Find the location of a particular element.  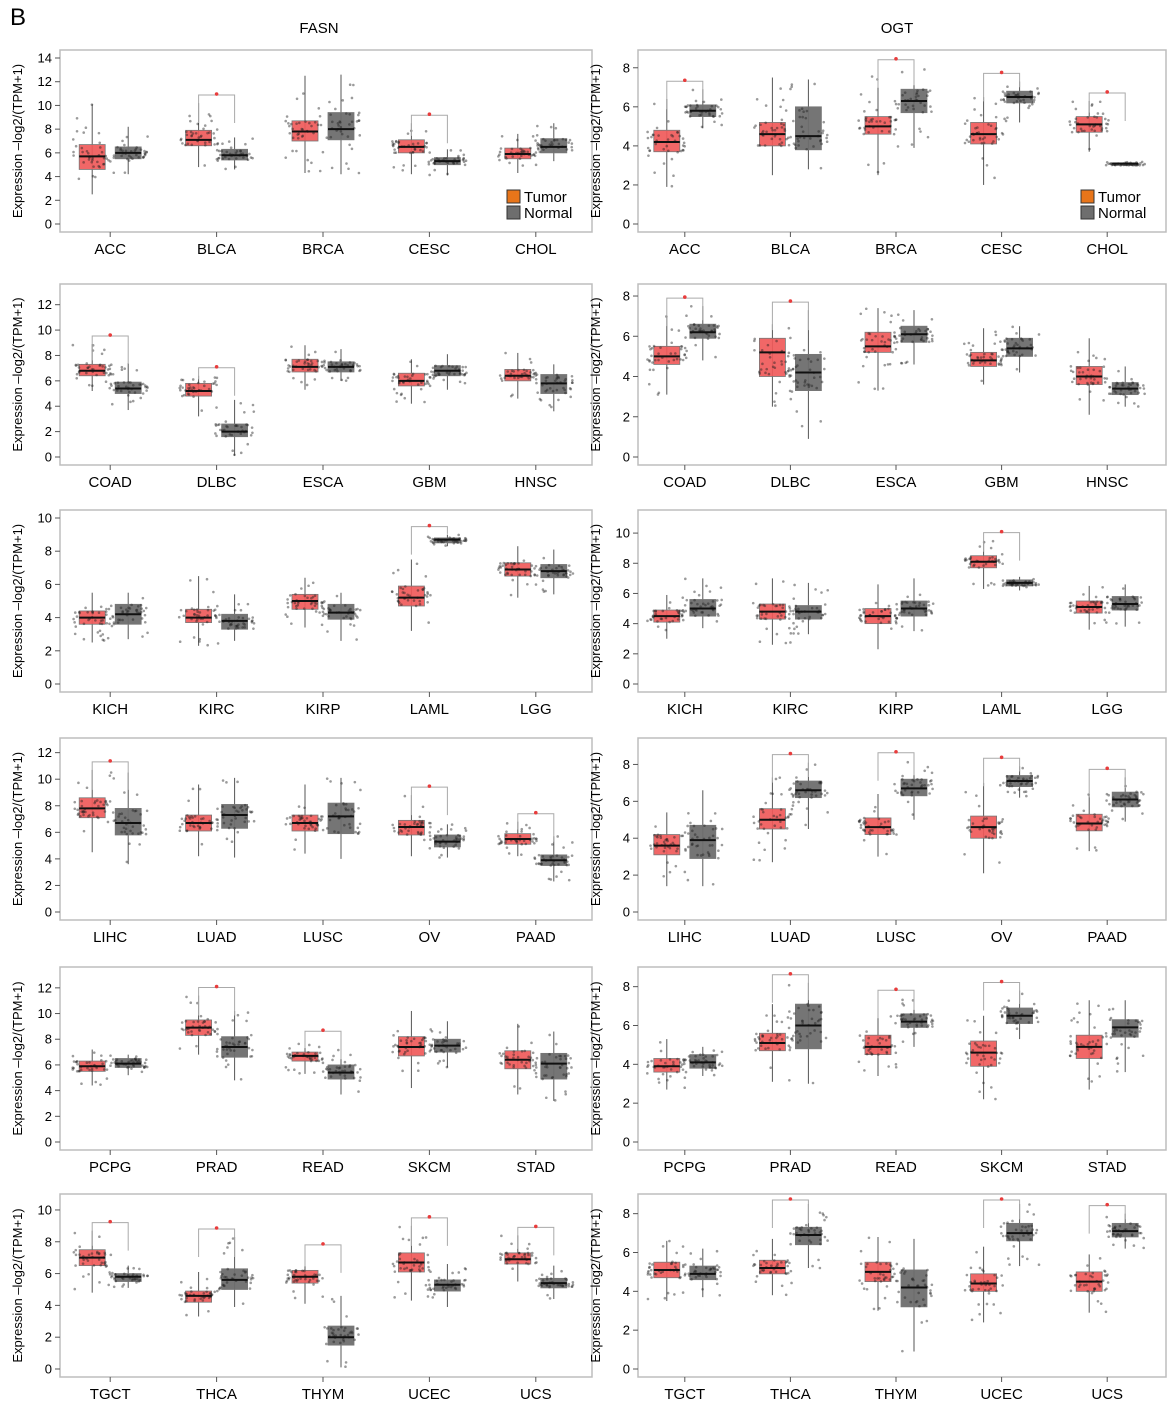

y-tick-label: 4 is located at coordinates (626, 623).